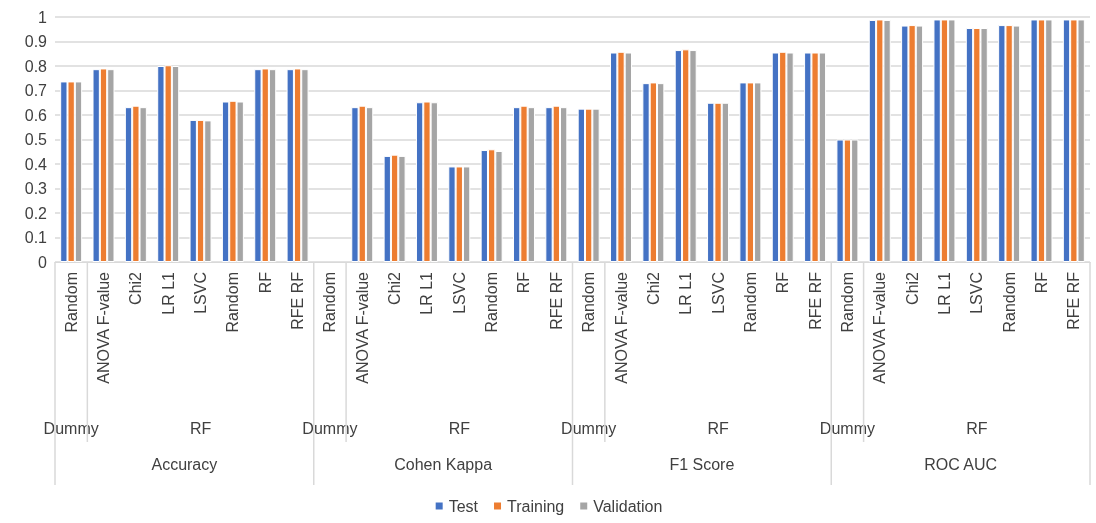 The width and height of the screenshot is (1096, 523). Describe the element at coordinates (463, 506) in the screenshot. I see `legend-label: Test` at that location.